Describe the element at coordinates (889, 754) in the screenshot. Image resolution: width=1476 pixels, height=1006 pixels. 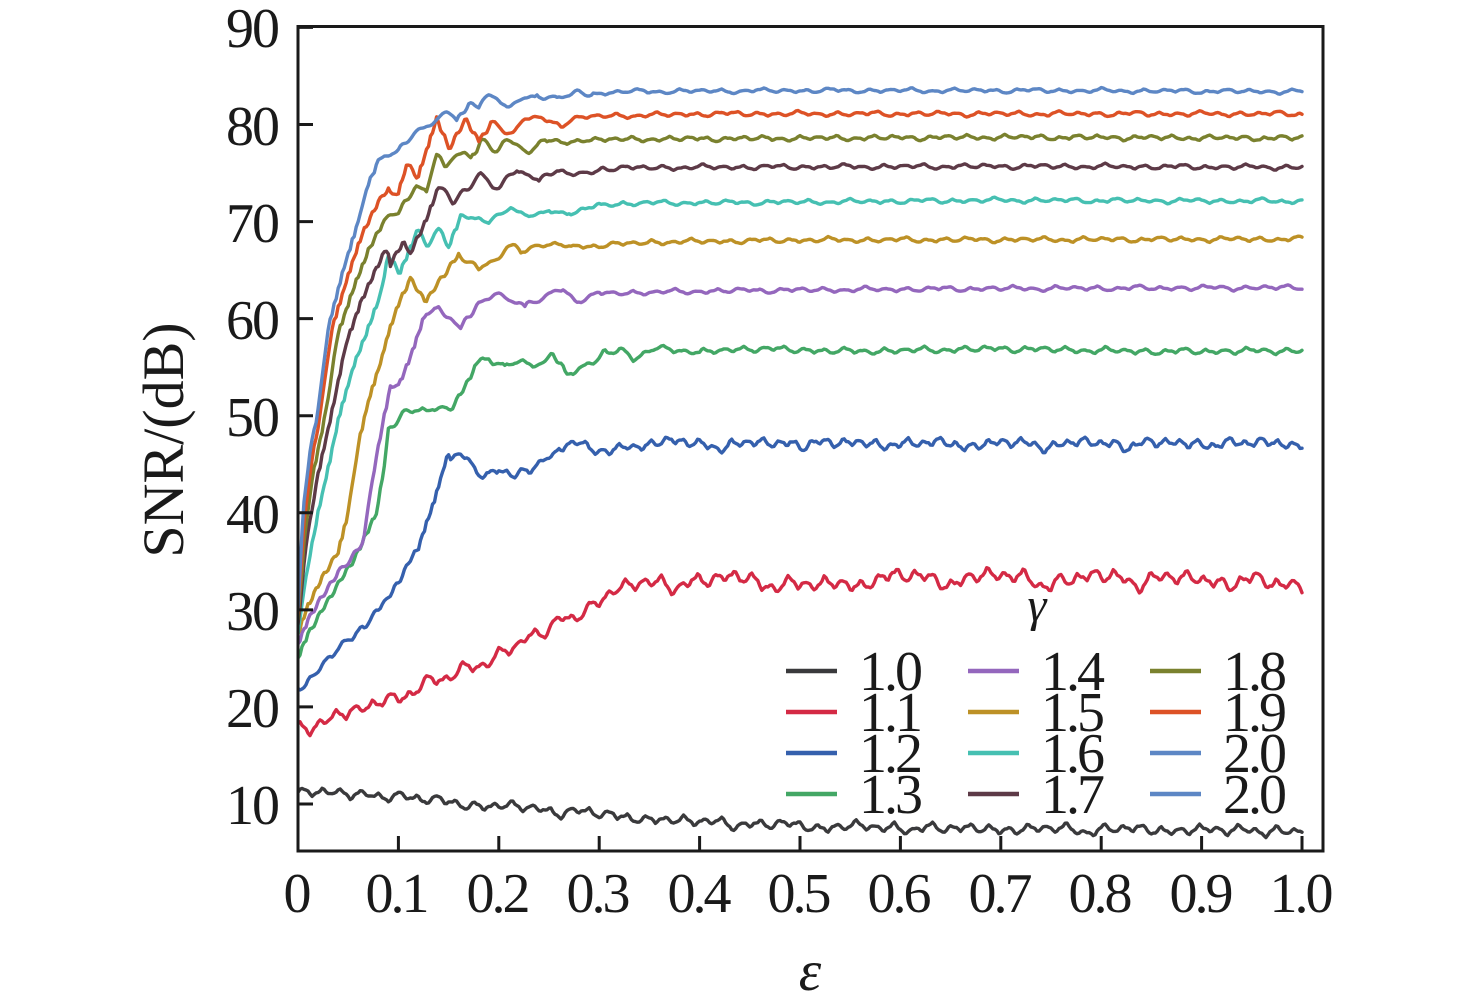
I see `svg-text: 1.2` at that location.